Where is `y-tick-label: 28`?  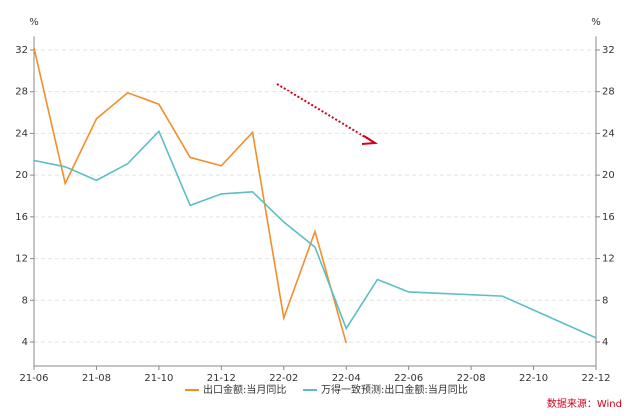 y-tick-label: 28 is located at coordinates (21, 92).